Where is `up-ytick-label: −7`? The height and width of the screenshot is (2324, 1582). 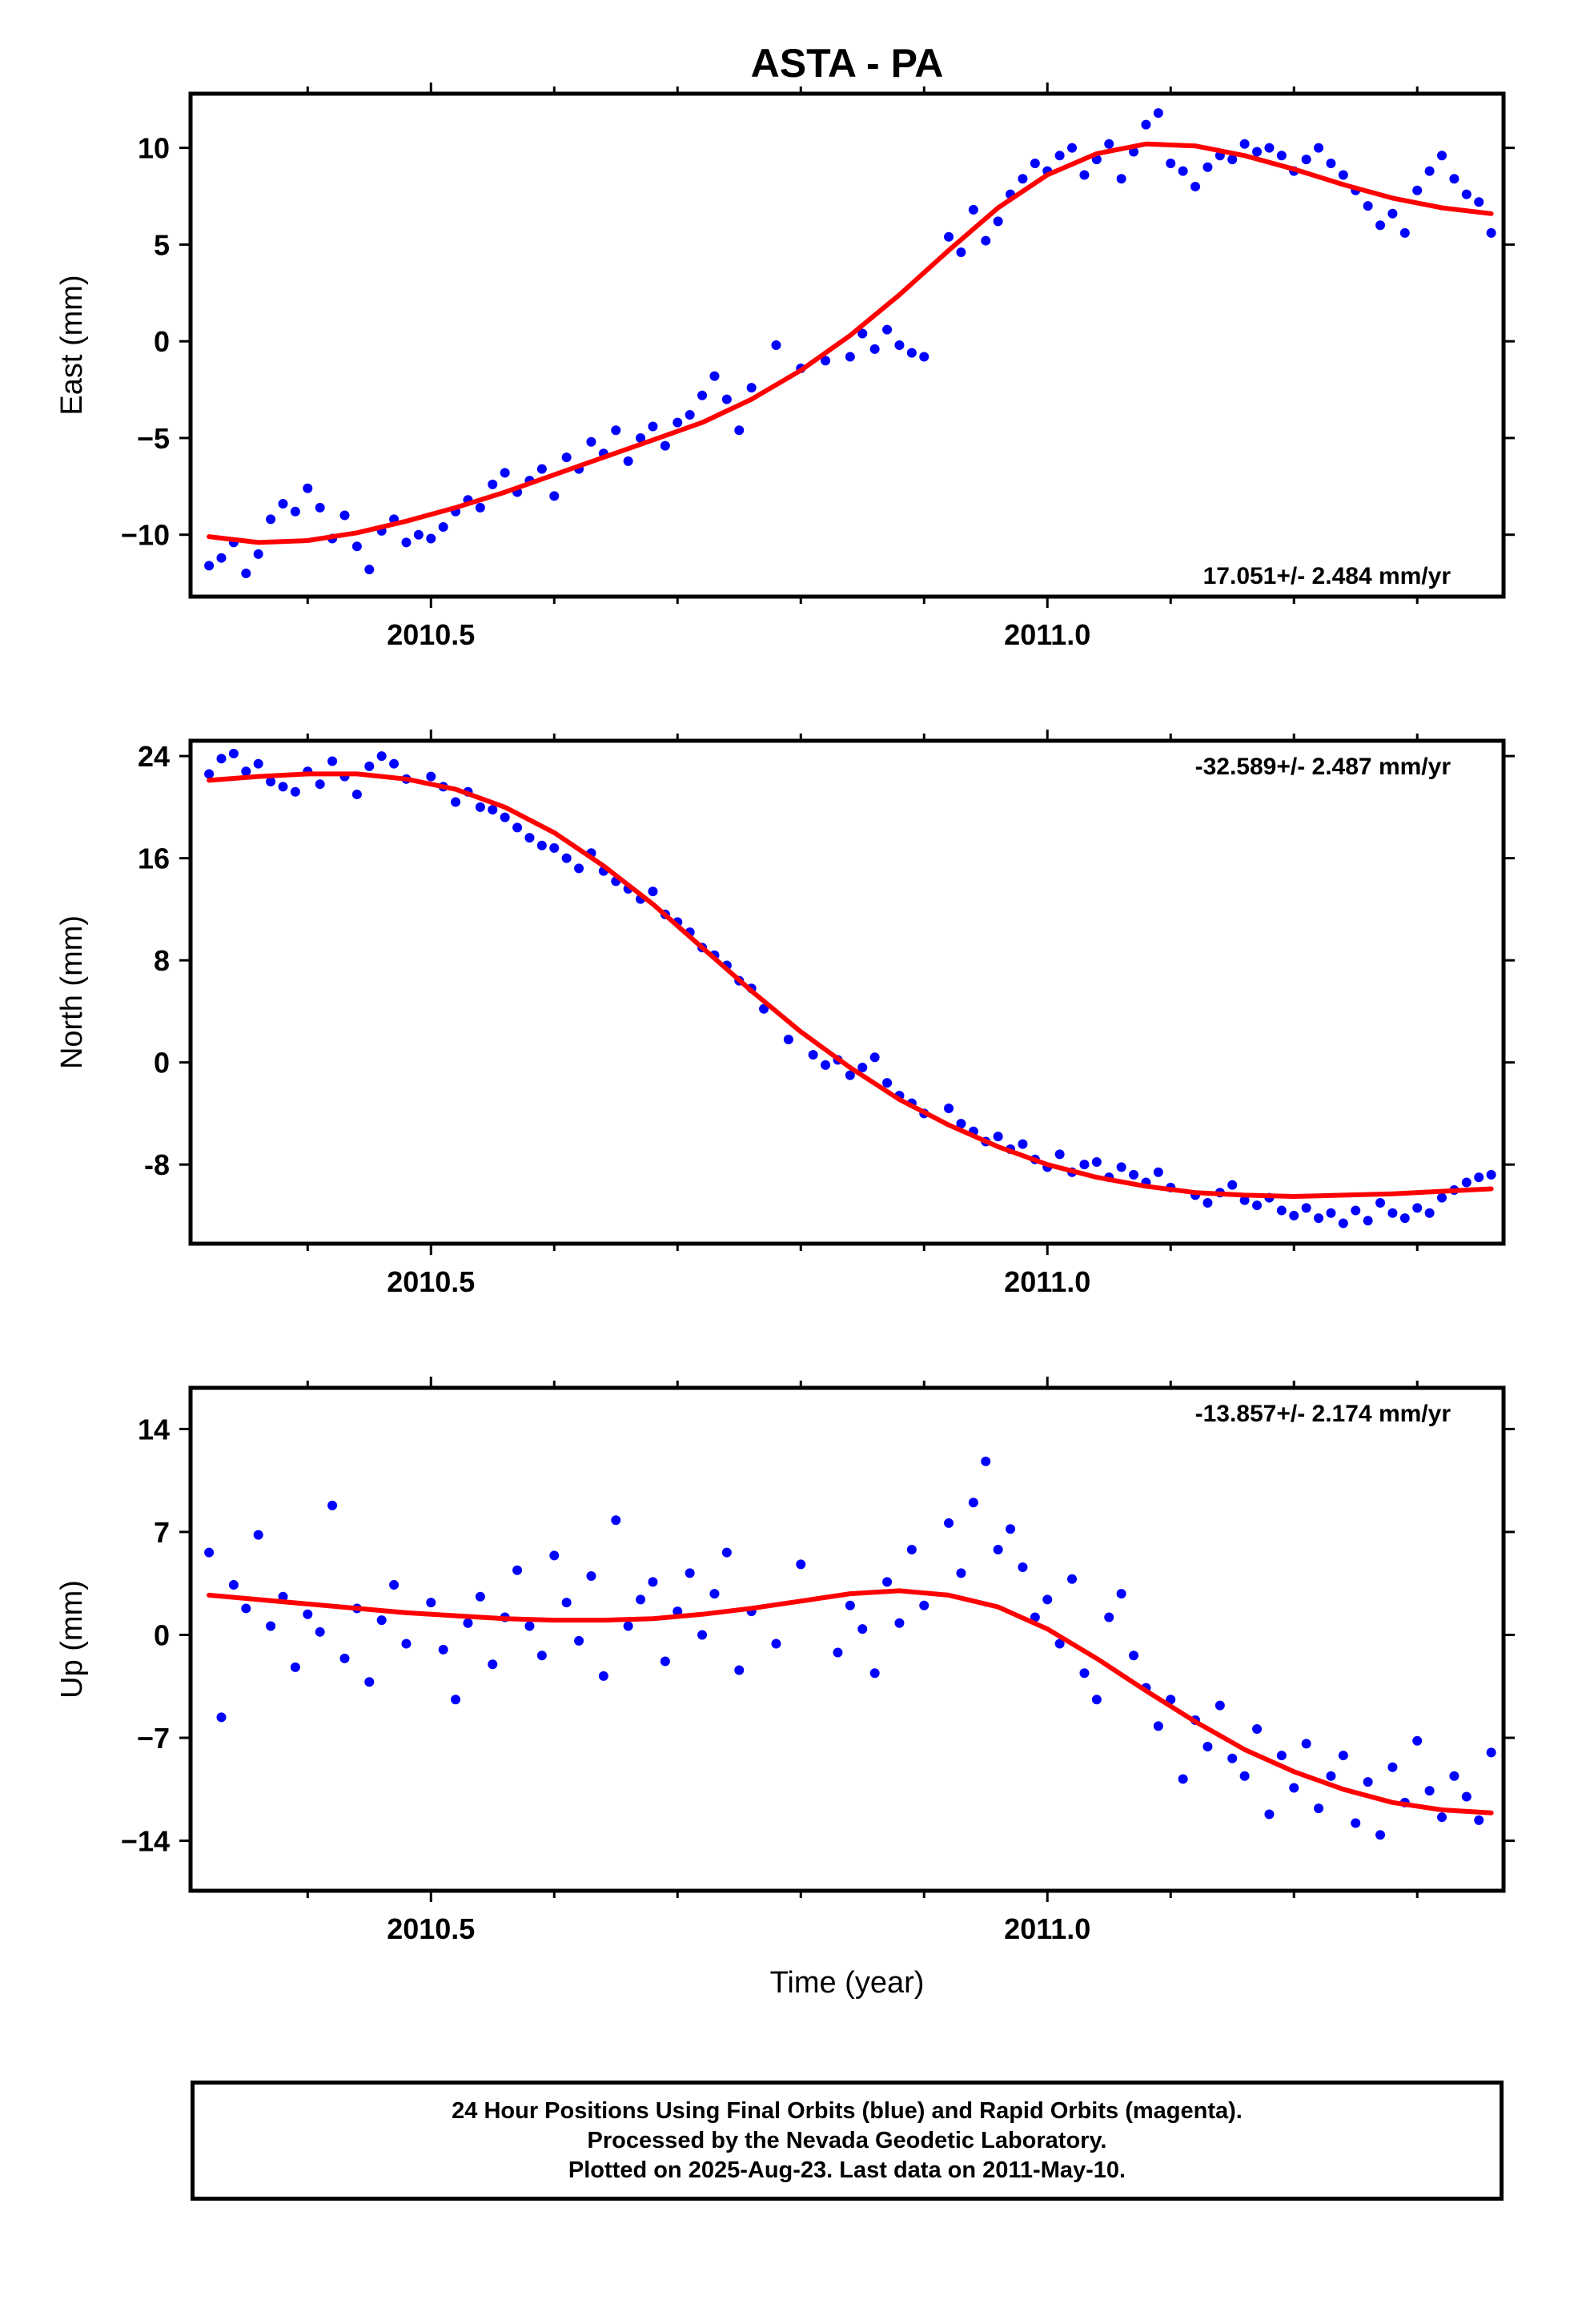 up-ytick-label: −7 is located at coordinates (154, 1739).